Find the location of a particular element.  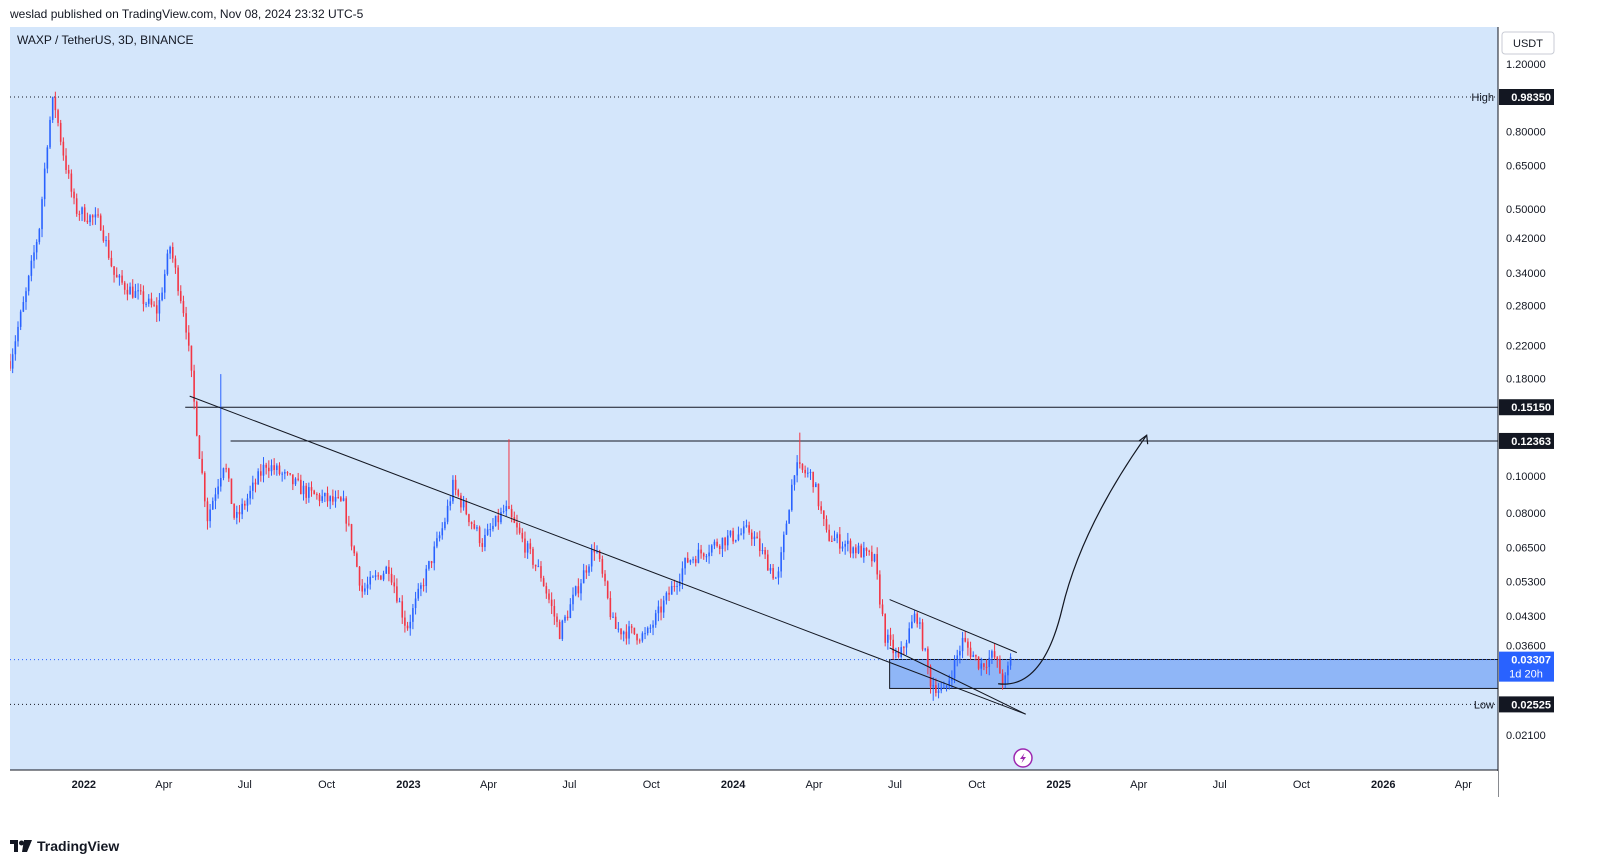

x-tick-label: 2026 is located at coordinates (1383, 785).